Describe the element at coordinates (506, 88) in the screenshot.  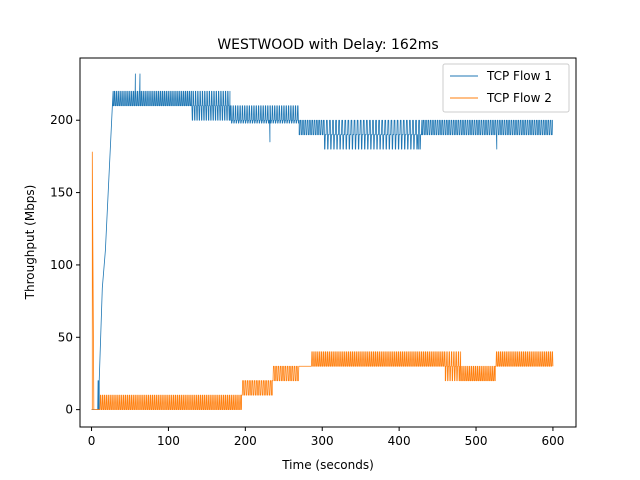
I see `legend: TCP Flow 1 TCP Flow 2` at that location.